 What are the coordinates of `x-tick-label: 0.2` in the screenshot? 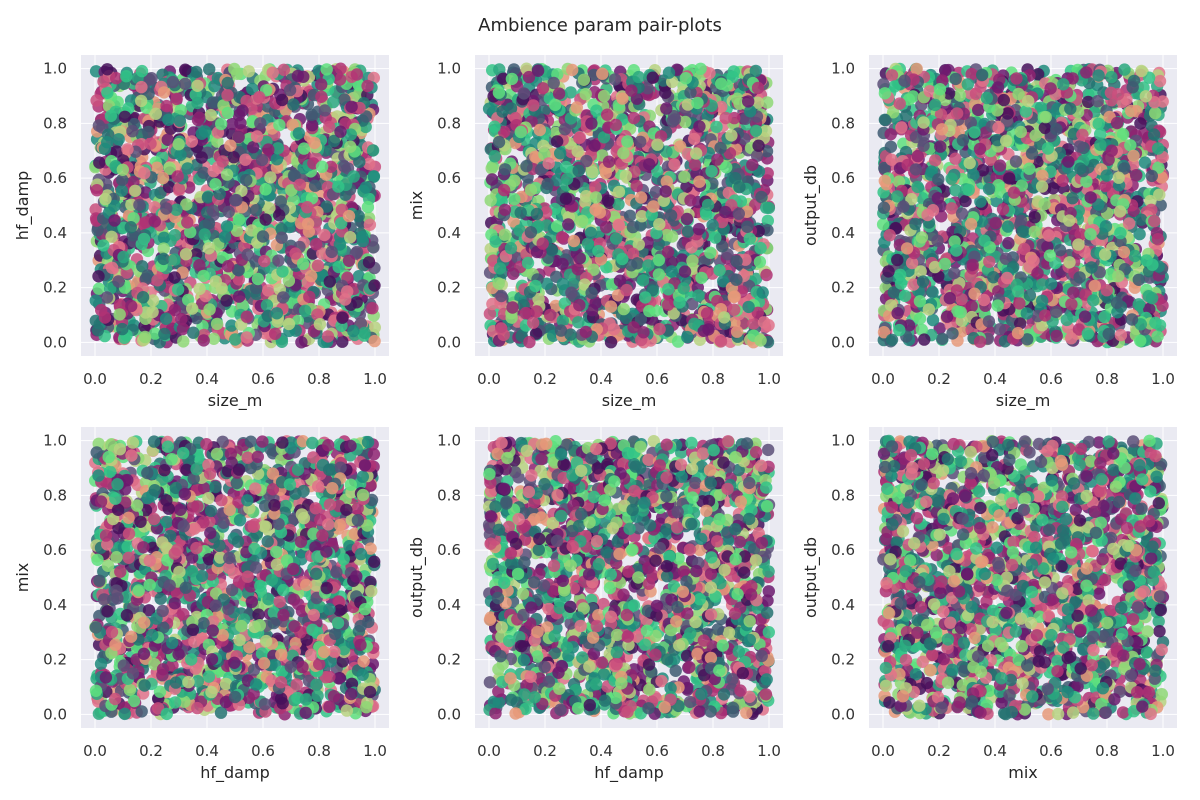 It's located at (545, 379).